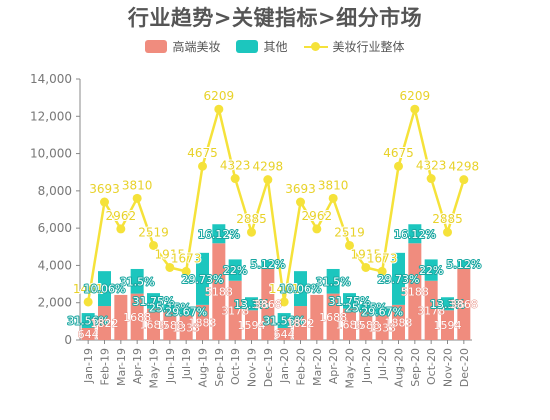 This screenshot has height=420, width=550. What do you see at coordinates (154, 301) in the screenshot?
I see `data-label-other: 31.75%` at bounding box center [154, 301].